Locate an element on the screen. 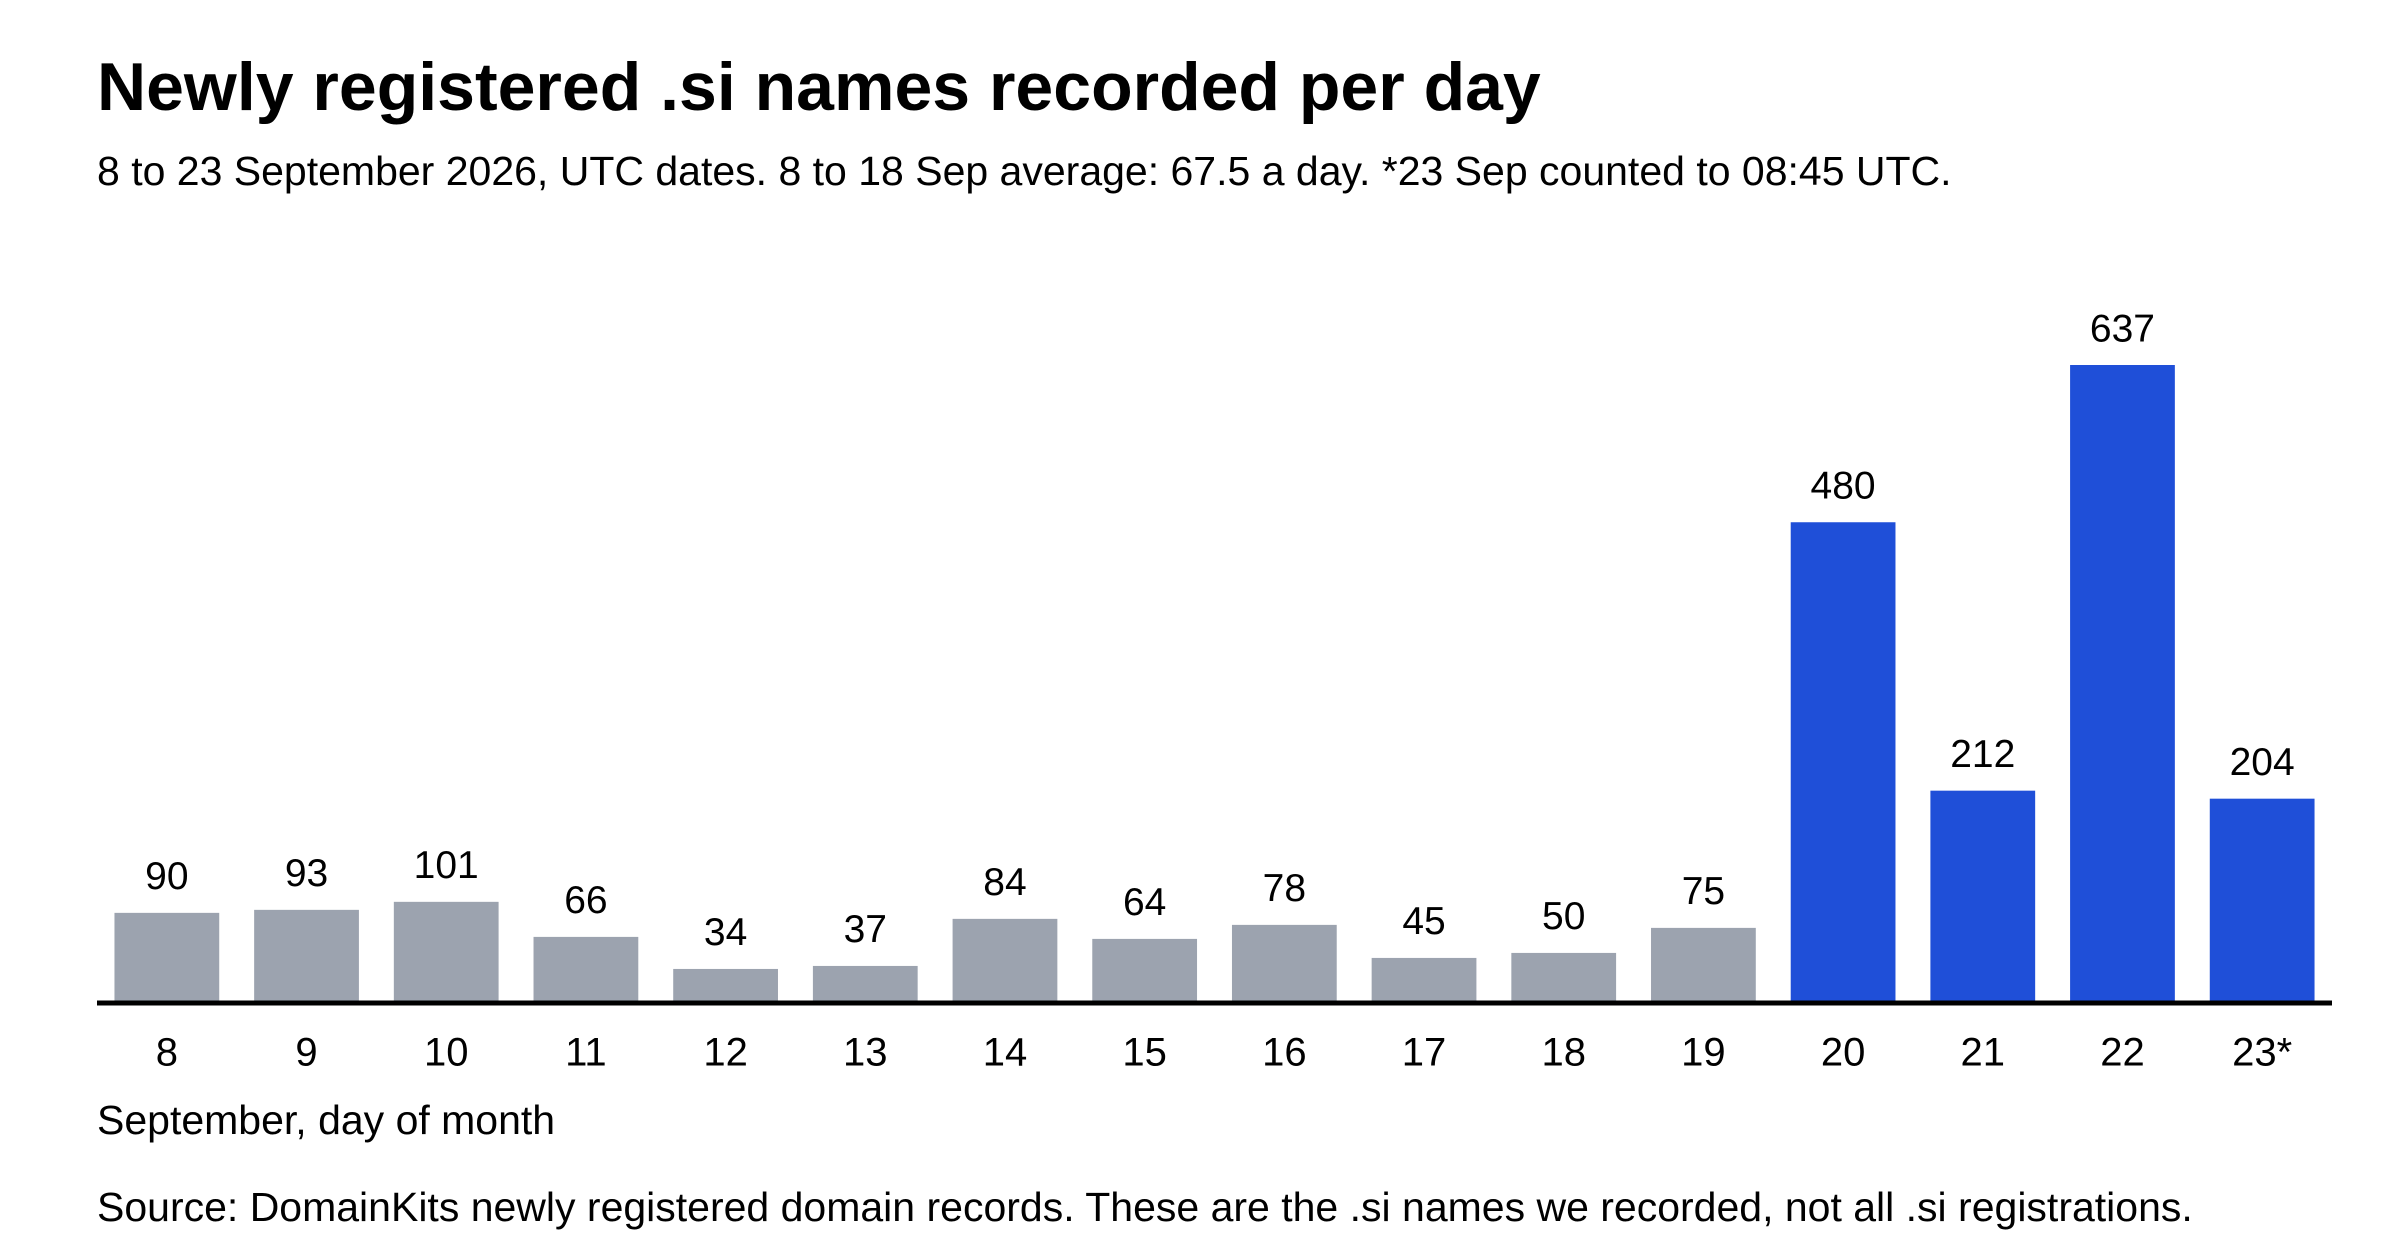 The height and width of the screenshot is (1260, 2400). x-tick-label: 17 is located at coordinates (1424, 1053).